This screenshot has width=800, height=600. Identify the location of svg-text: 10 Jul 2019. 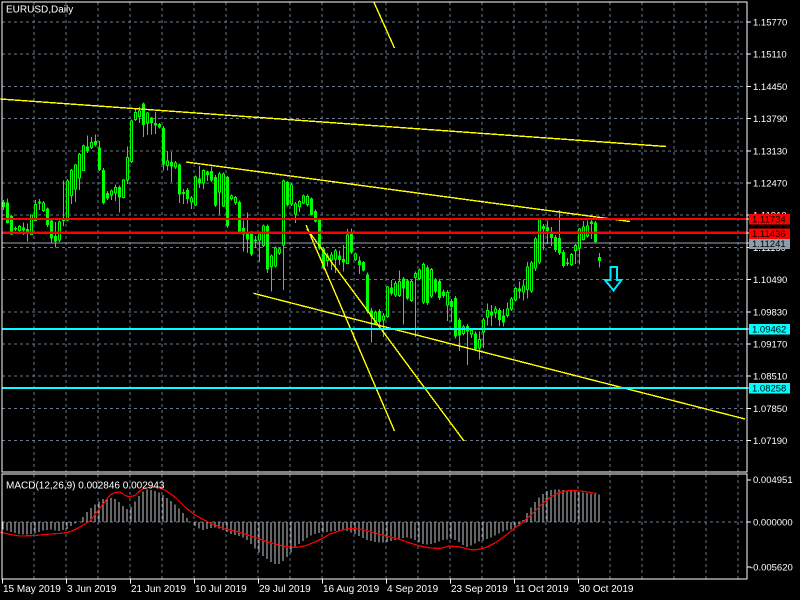
(221, 589).